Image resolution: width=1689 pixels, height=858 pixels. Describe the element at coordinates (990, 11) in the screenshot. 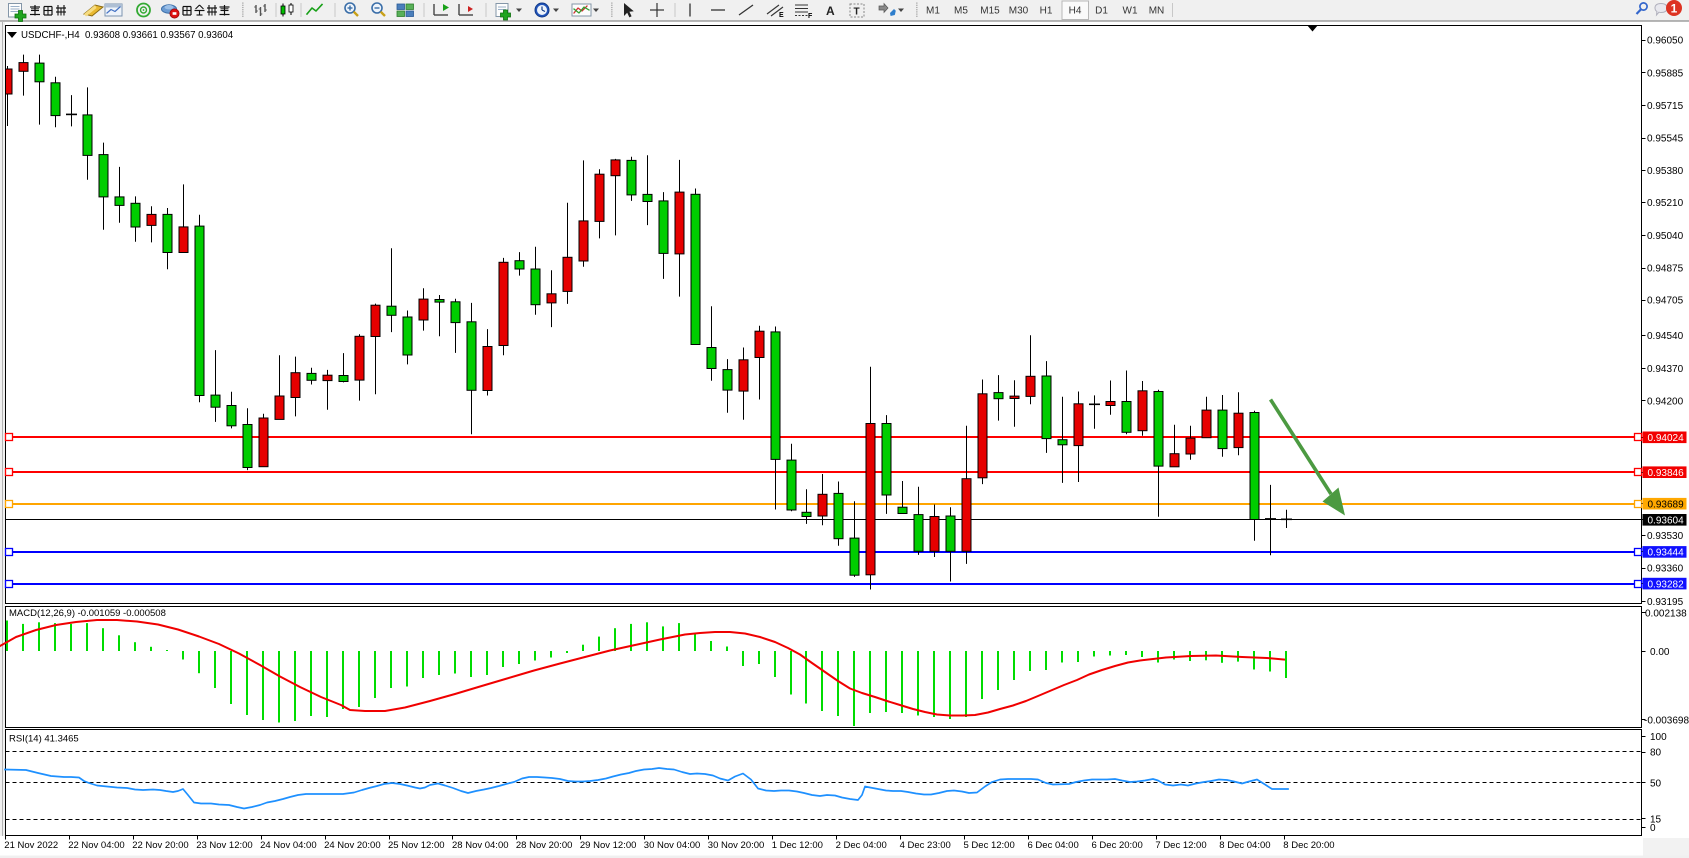

I see `svg-text: M15` at that location.